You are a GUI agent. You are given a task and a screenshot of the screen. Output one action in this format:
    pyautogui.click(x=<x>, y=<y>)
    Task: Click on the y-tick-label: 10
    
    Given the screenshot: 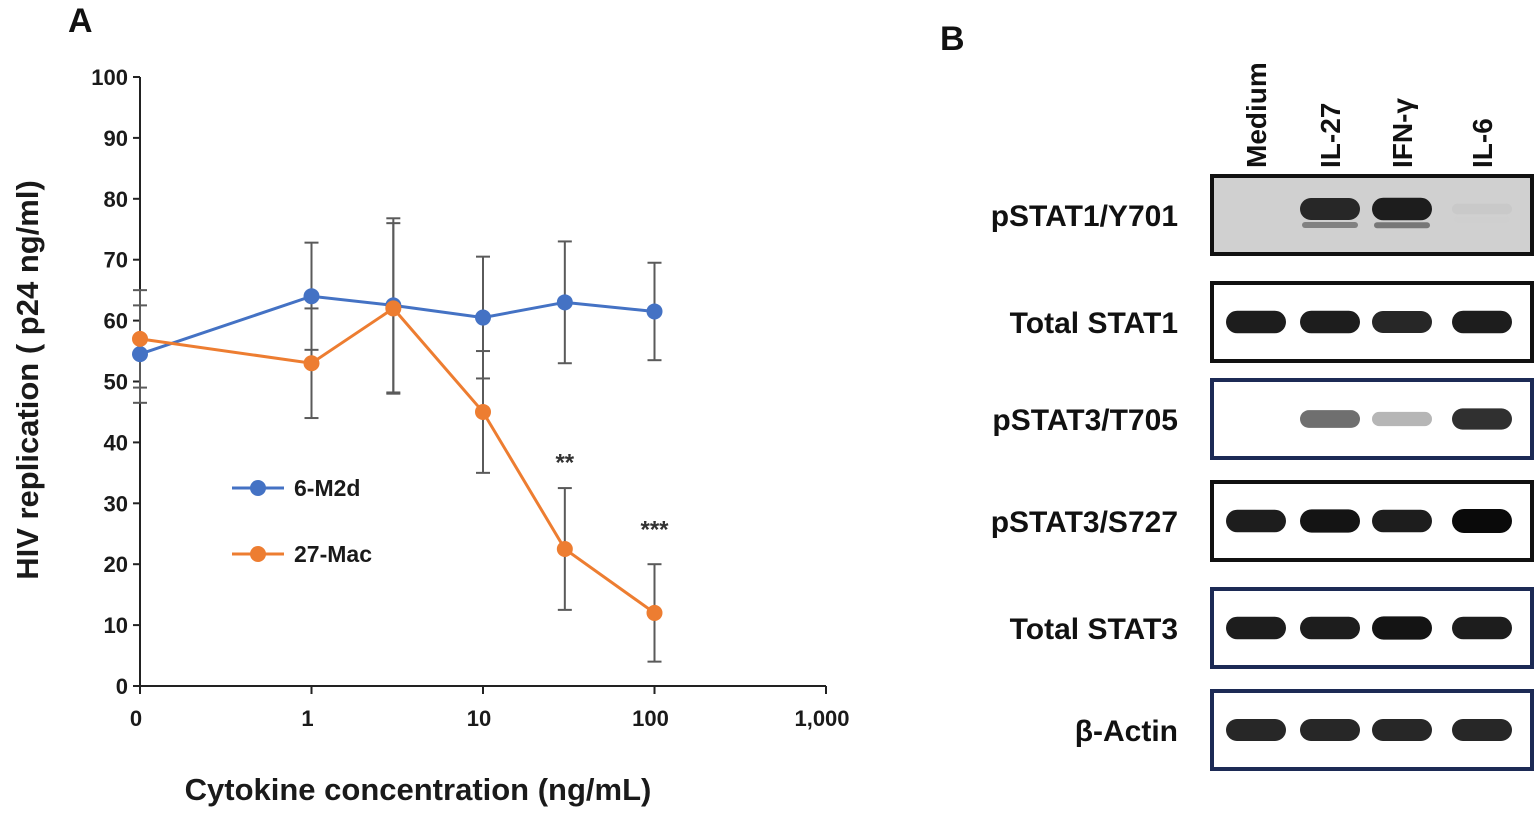 What is the action you would take?
    pyautogui.click(x=116, y=625)
    